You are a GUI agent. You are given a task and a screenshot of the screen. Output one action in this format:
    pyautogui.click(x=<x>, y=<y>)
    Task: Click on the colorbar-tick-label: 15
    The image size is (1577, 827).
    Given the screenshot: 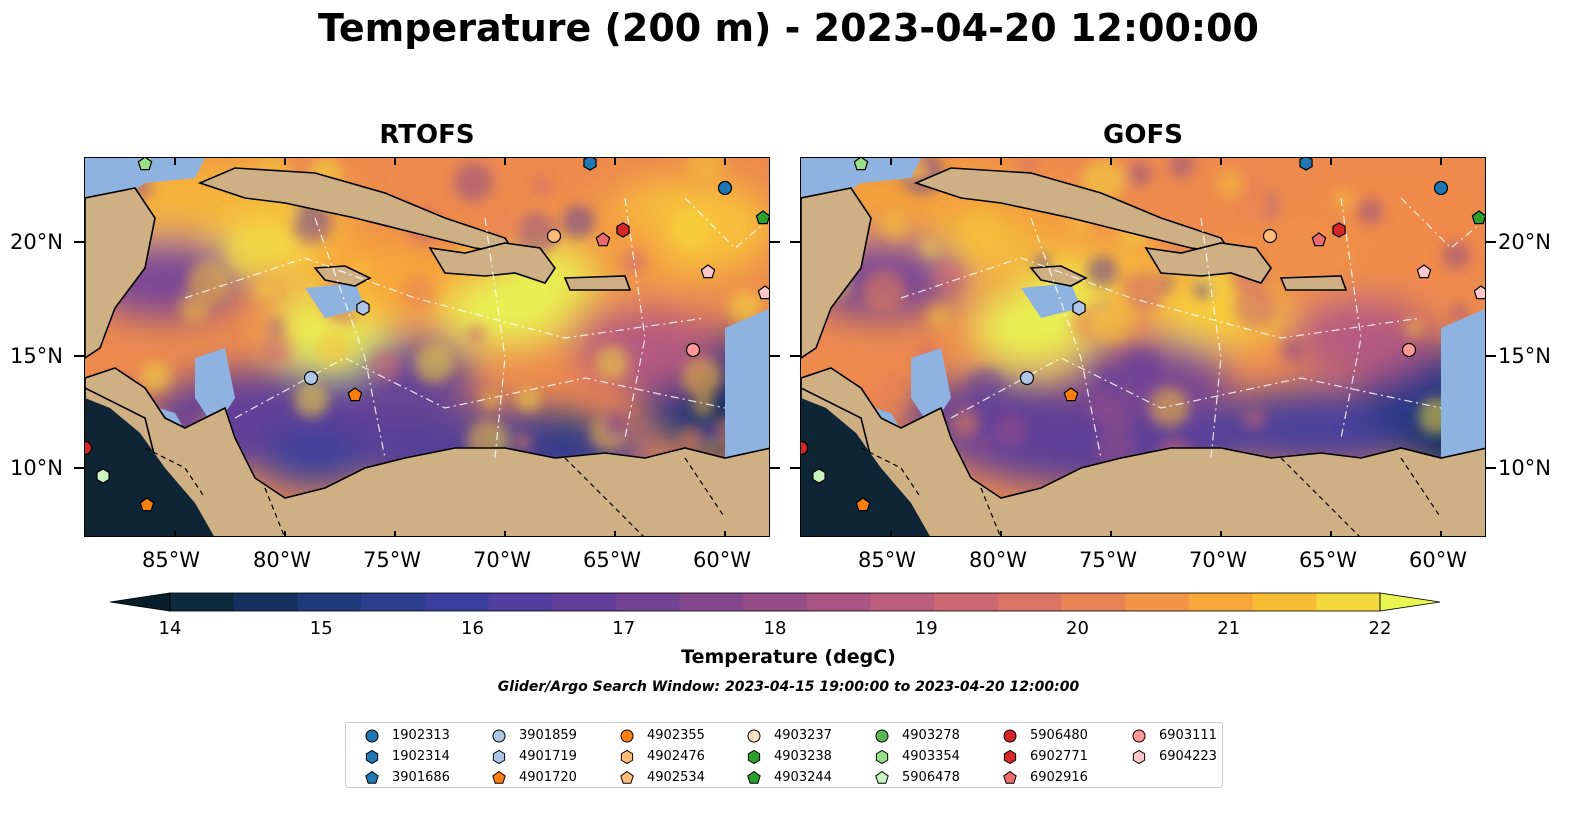 What is the action you would take?
    pyautogui.click(x=321, y=628)
    